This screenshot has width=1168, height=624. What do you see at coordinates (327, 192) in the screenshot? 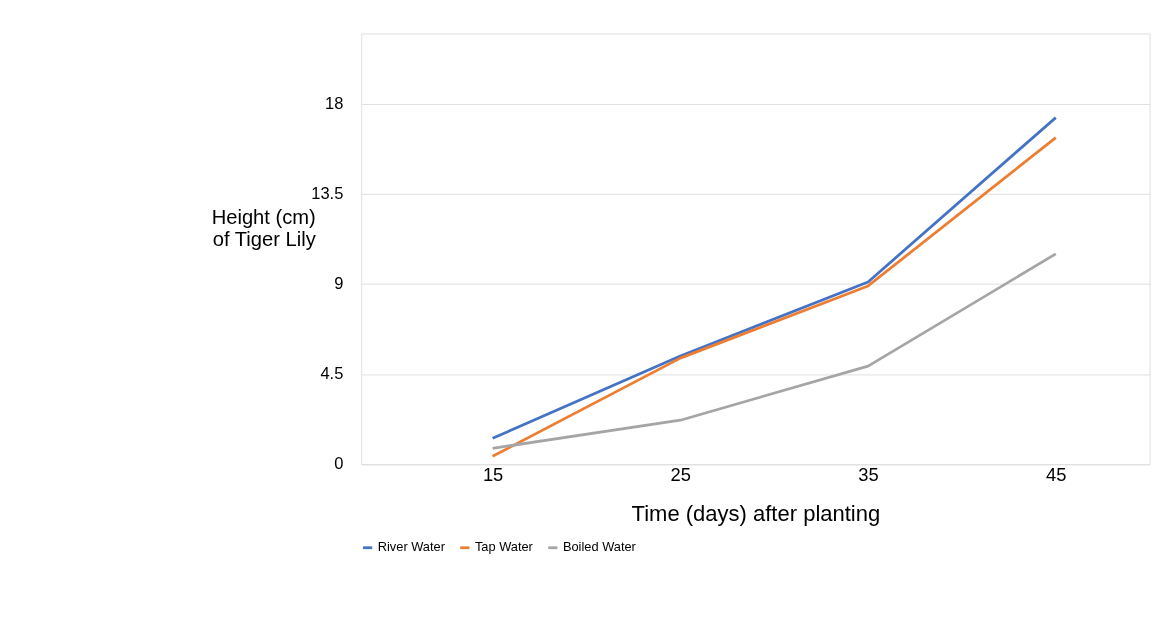
I see `y-tick-label: 13.5` at bounding box center [327, 192].